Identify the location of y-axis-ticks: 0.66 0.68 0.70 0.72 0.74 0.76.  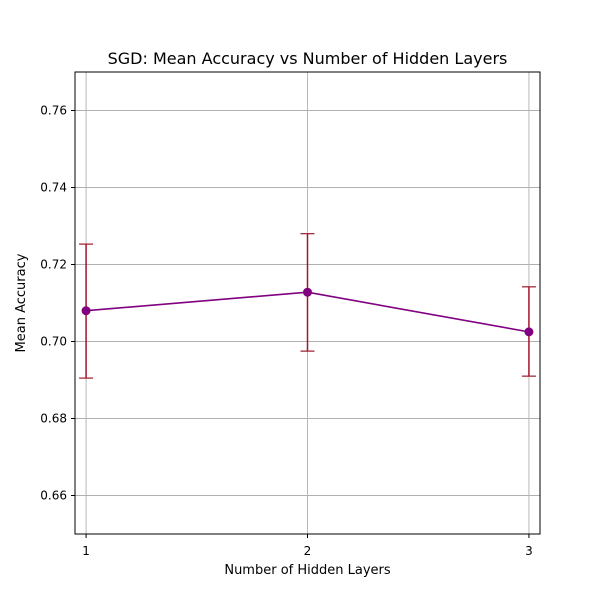
(57, 303).